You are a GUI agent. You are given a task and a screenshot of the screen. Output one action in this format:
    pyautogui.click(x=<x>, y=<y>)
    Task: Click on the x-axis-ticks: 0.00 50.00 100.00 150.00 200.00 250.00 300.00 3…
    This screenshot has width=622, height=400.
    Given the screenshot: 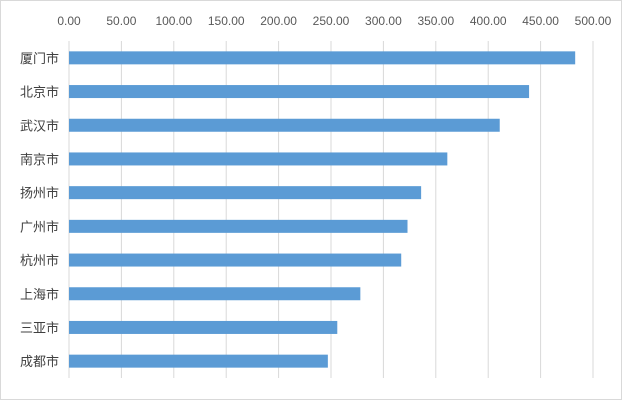 What is the action you would take?
    pyautogui.click(x=334, y=21)
    